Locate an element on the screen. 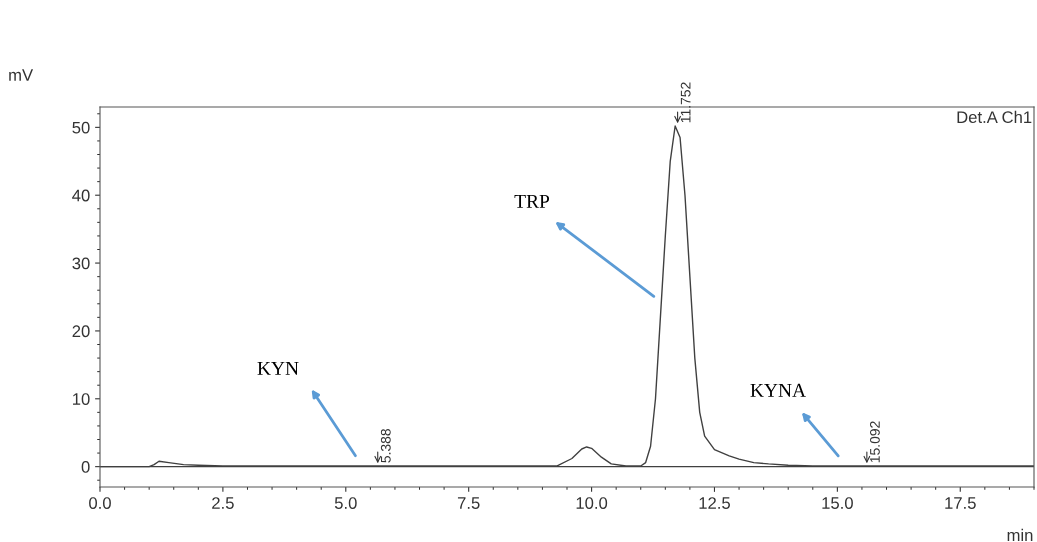 Image resolution: width=1037 pixels, height=542 pixels. x-tick-label: 17.5 is located at coordinates (960, 503).